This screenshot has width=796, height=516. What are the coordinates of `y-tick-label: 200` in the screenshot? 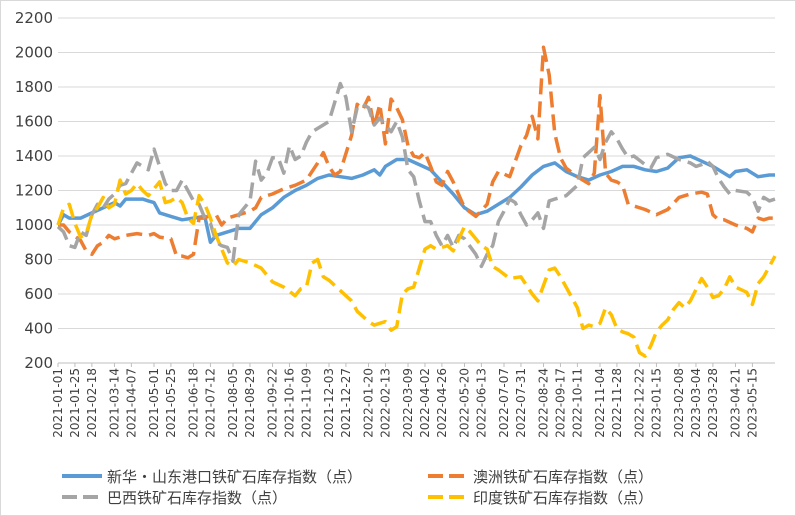 It's located at (38, 363).